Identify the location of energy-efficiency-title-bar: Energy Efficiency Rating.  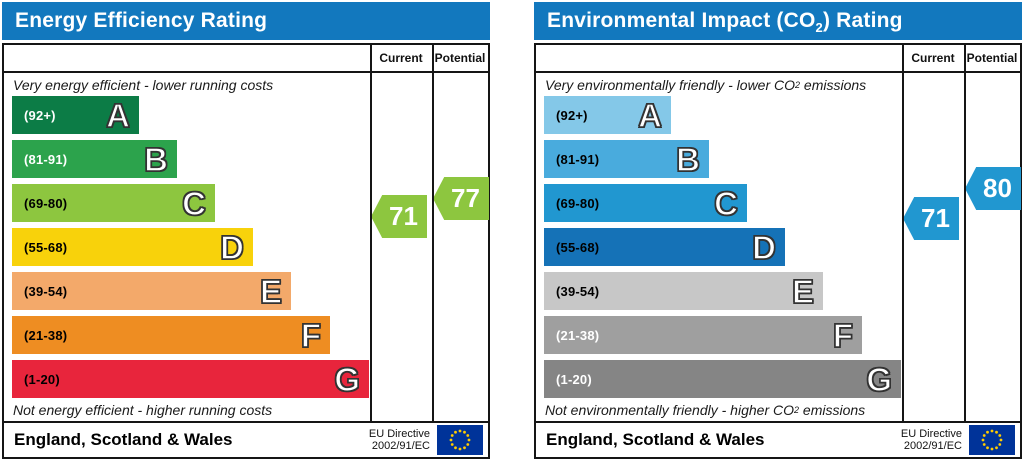
(246, 21).